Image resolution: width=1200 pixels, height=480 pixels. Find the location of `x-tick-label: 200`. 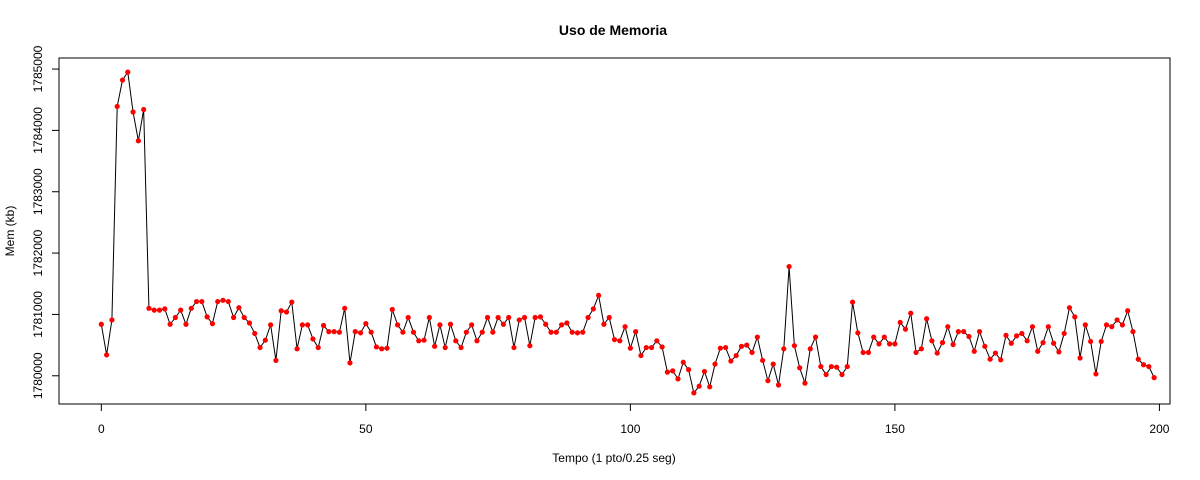

x-tick-label: 200 is located at coordinates (1159, 429).